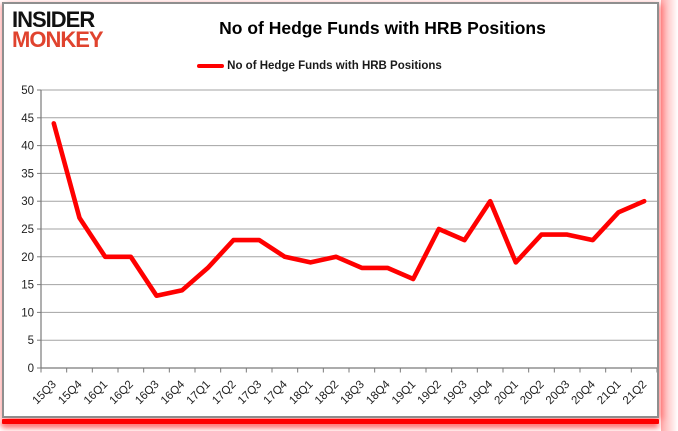 The image size is (678, 431). What do you see at coordinates (27, 258) in the screenshot?
I see `y-axis-tick-label: 20` at bounding box center [27, 258].